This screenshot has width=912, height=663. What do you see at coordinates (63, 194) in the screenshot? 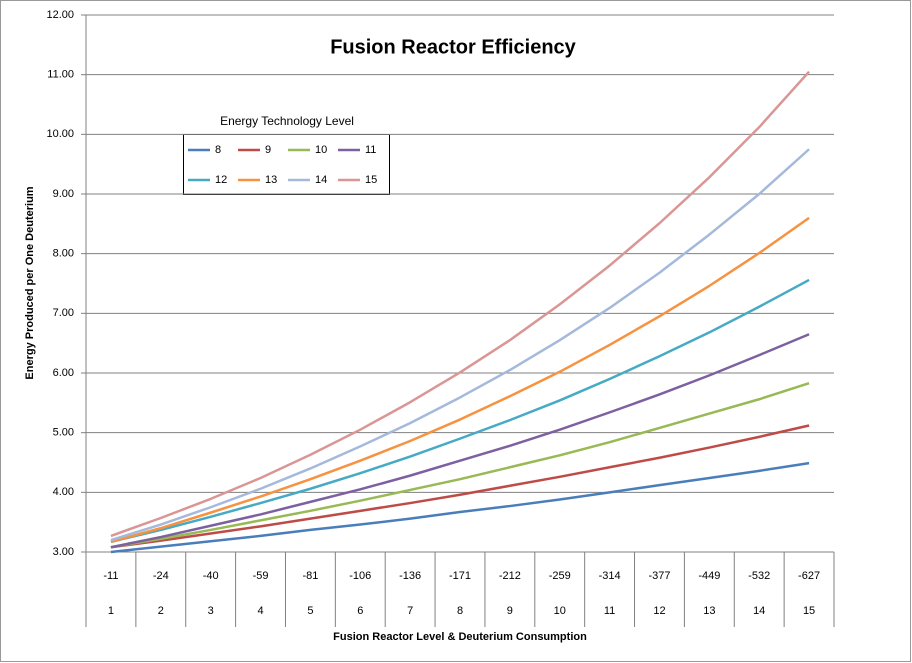
I see `y-tick-label: 9.00` at bounding box center [63, 194].